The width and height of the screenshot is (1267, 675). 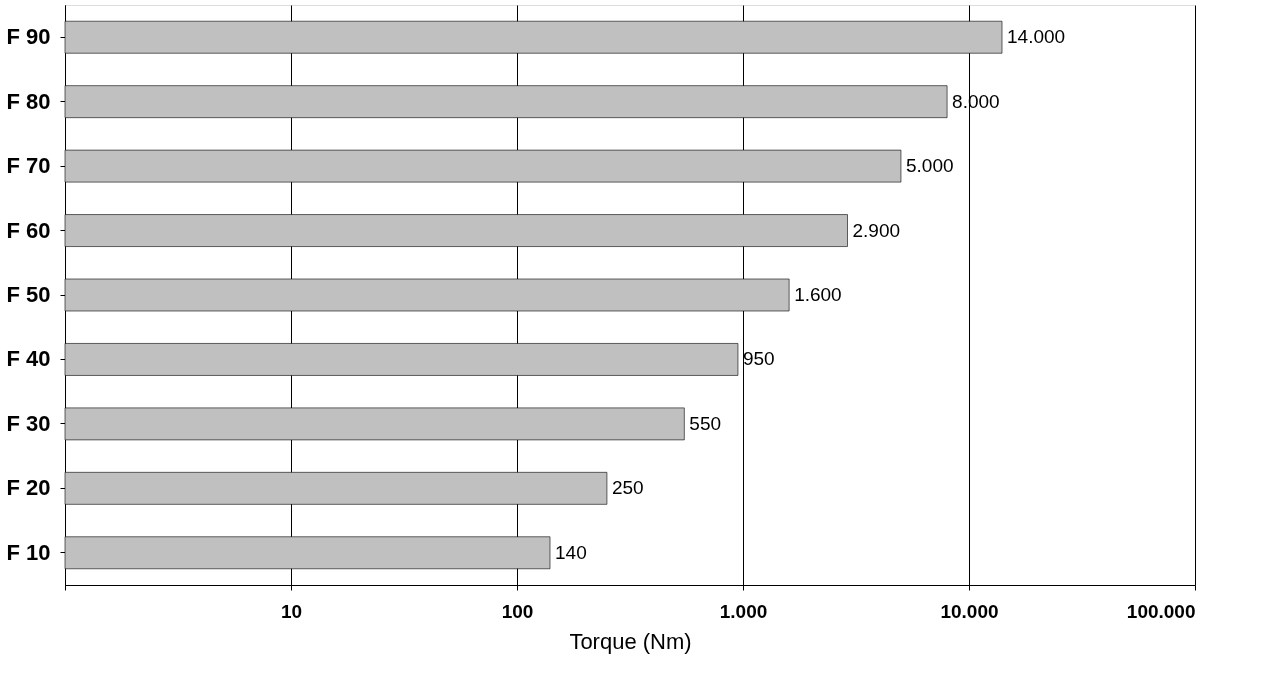 I want to click on data-label: 250, so click(x=627, y=488).